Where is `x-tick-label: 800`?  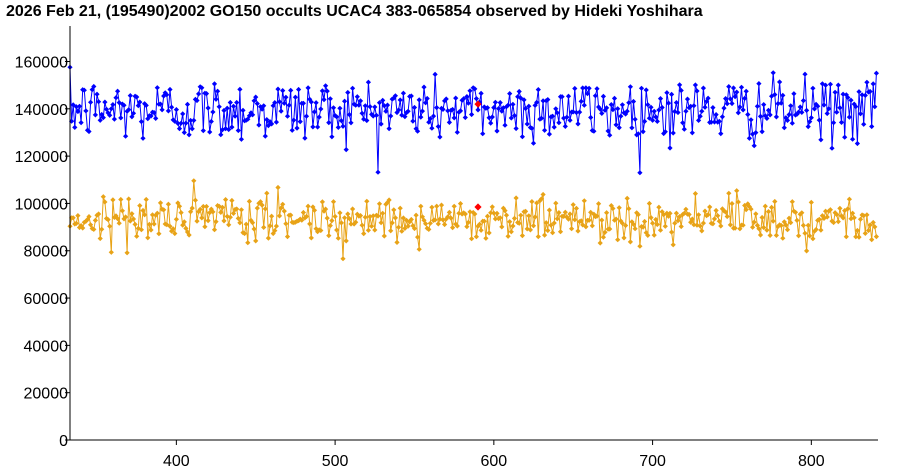
x-tick-label: 800 is located at coordinates (811, 461).